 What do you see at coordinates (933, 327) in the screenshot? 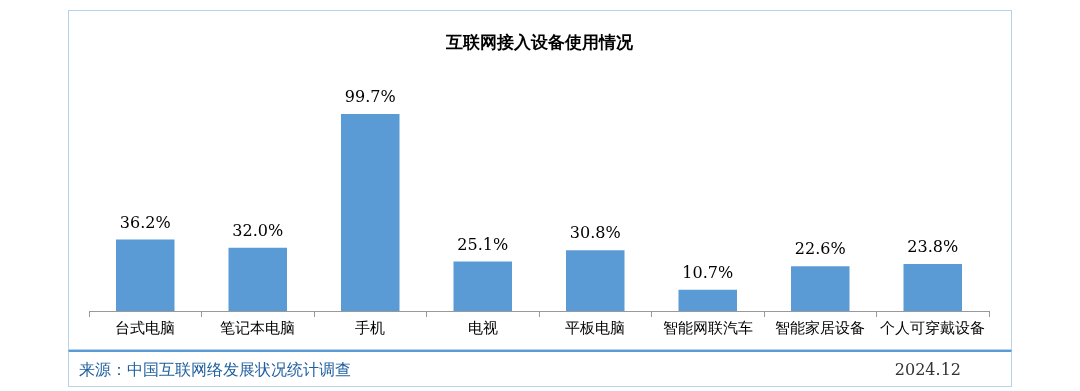
I see `x-tick-label: 个人可穿戴设备` at bounding box center [933, 327].